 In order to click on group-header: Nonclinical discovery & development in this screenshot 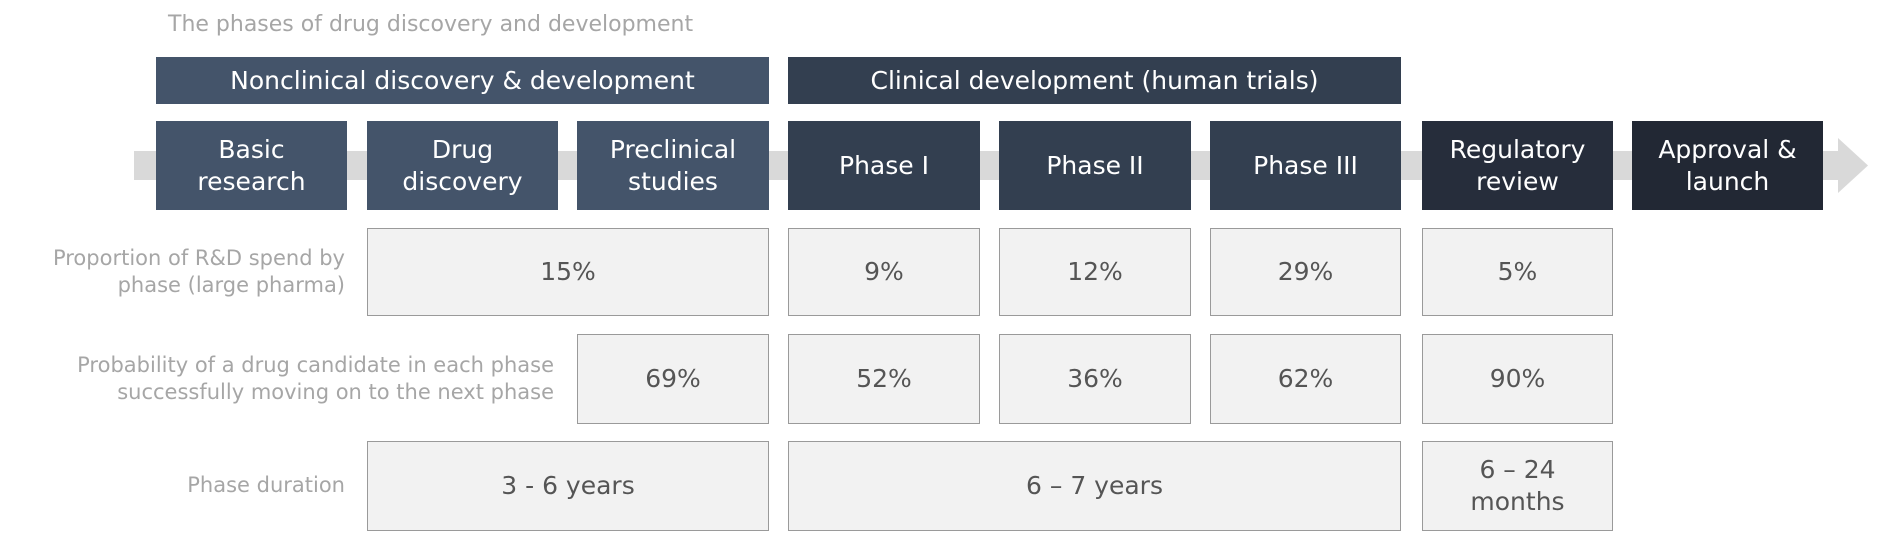, I will do `click(462, 80)`.